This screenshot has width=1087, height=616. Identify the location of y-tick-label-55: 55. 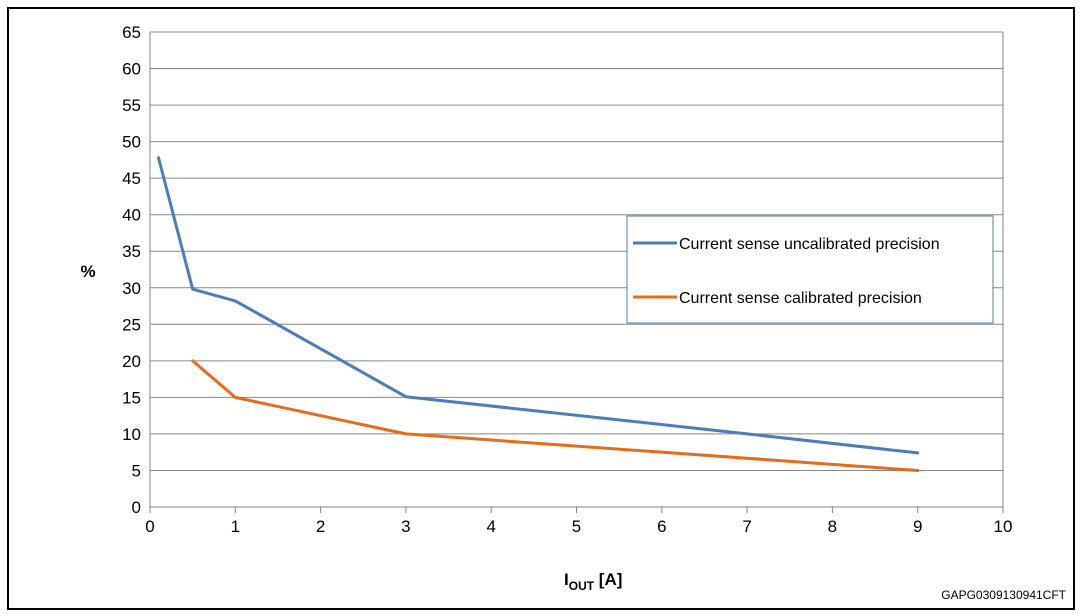
(131, 105).